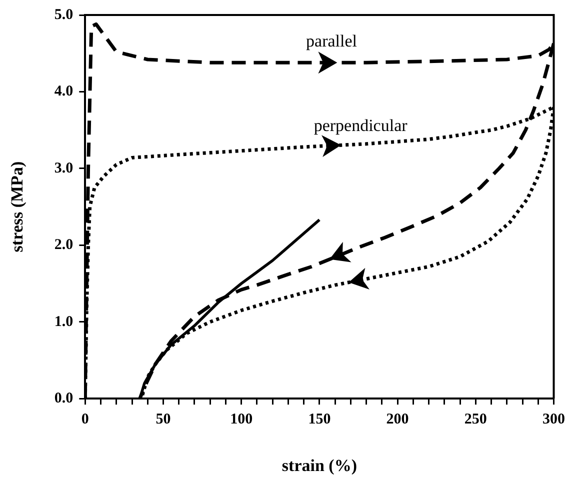 The image size is (571, 485). What do you see at coordinates (397, 419) in the screenshot?
I see `x-tick-label: 200` at bounding box center [397, 419].